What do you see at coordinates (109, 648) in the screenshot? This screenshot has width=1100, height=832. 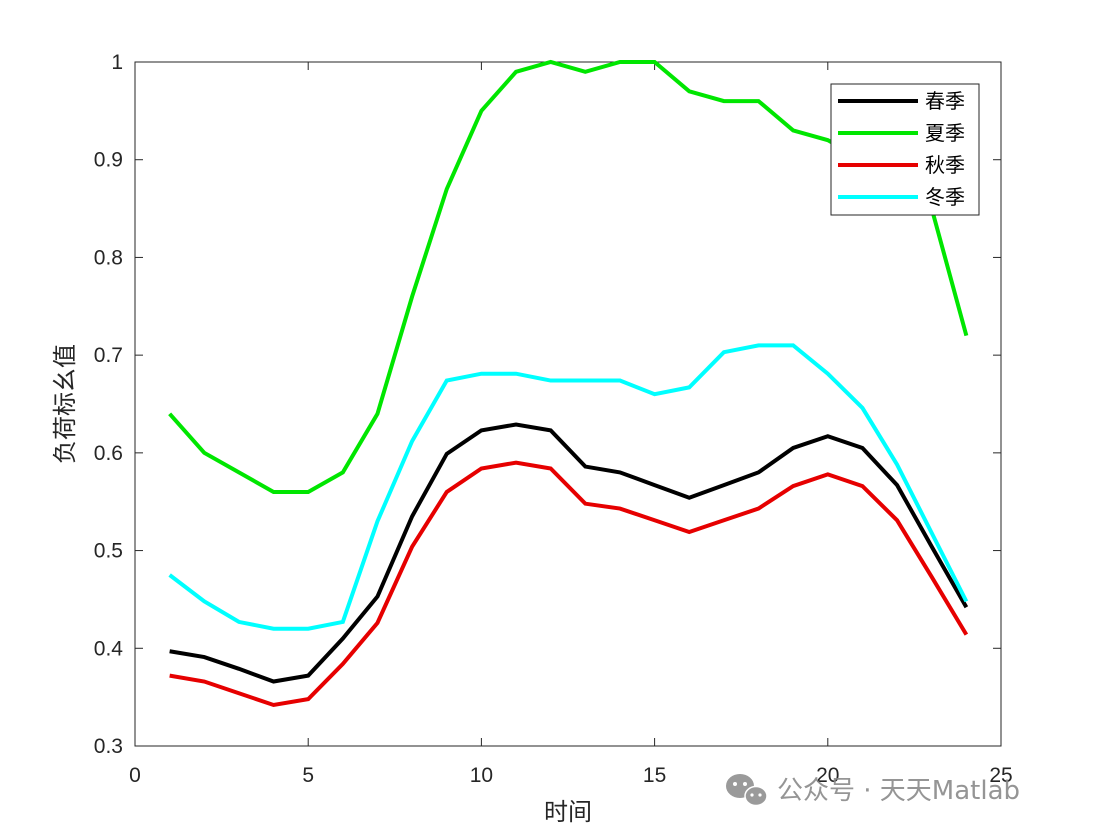 I see `y-tick-label: 0.4` at bounding box center [109, 648].